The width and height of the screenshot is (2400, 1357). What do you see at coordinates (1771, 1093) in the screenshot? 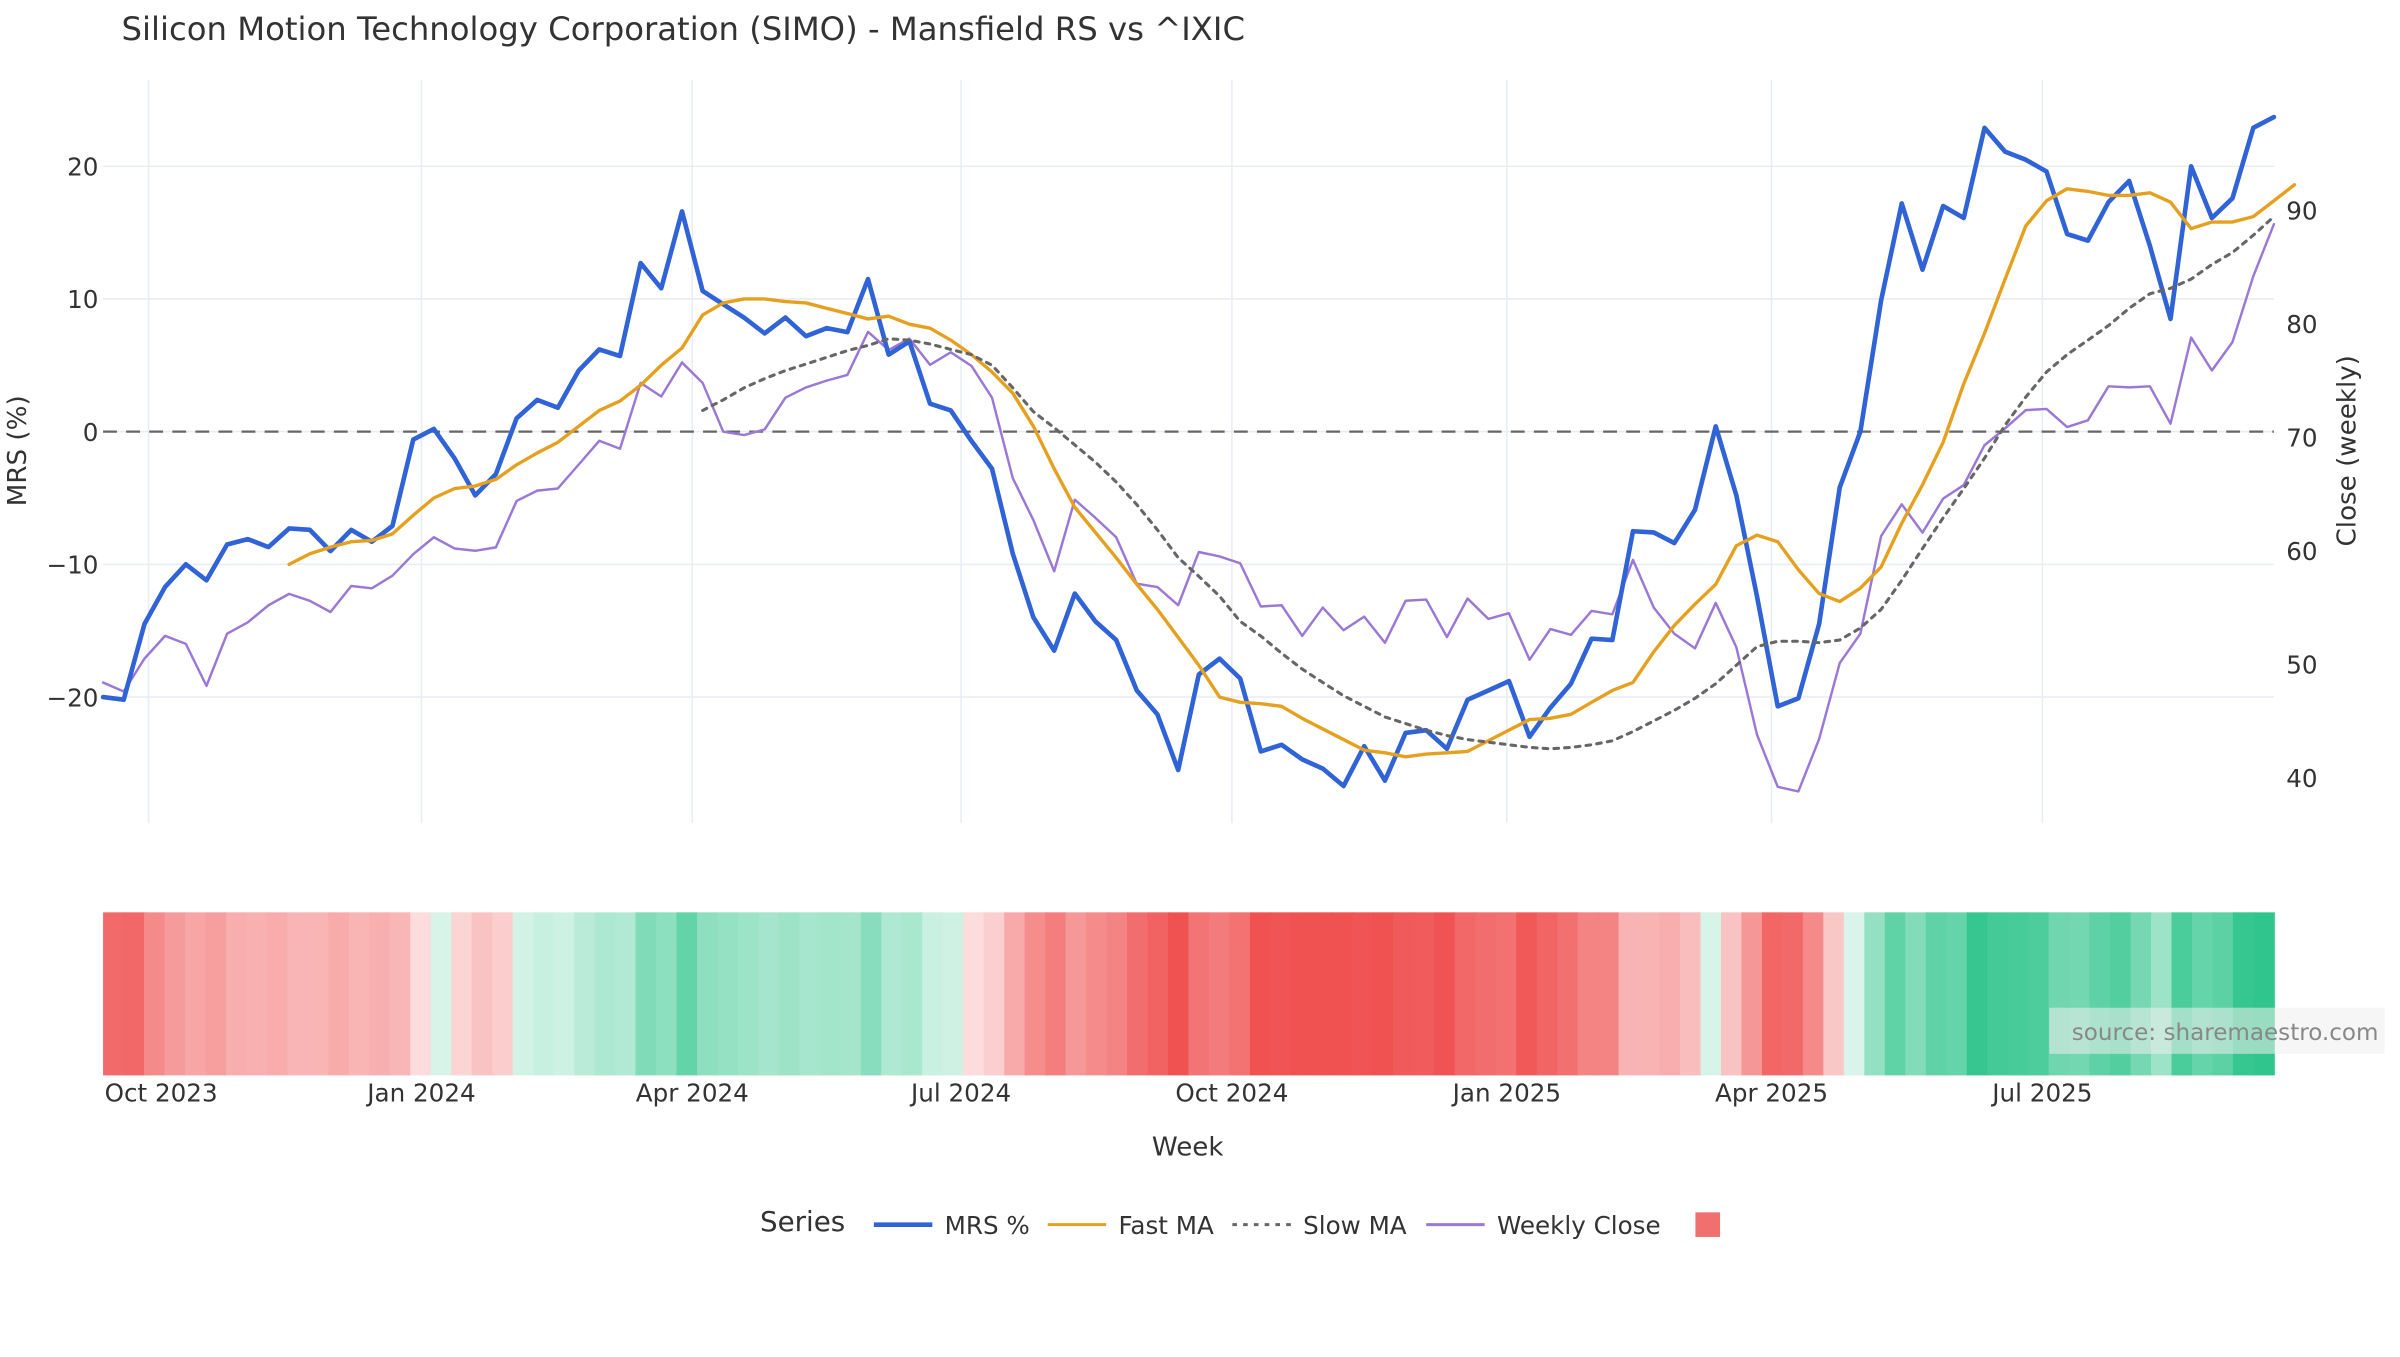
I see `x-tick-label: Apr 2025` at bounding box center [1771, 1093].